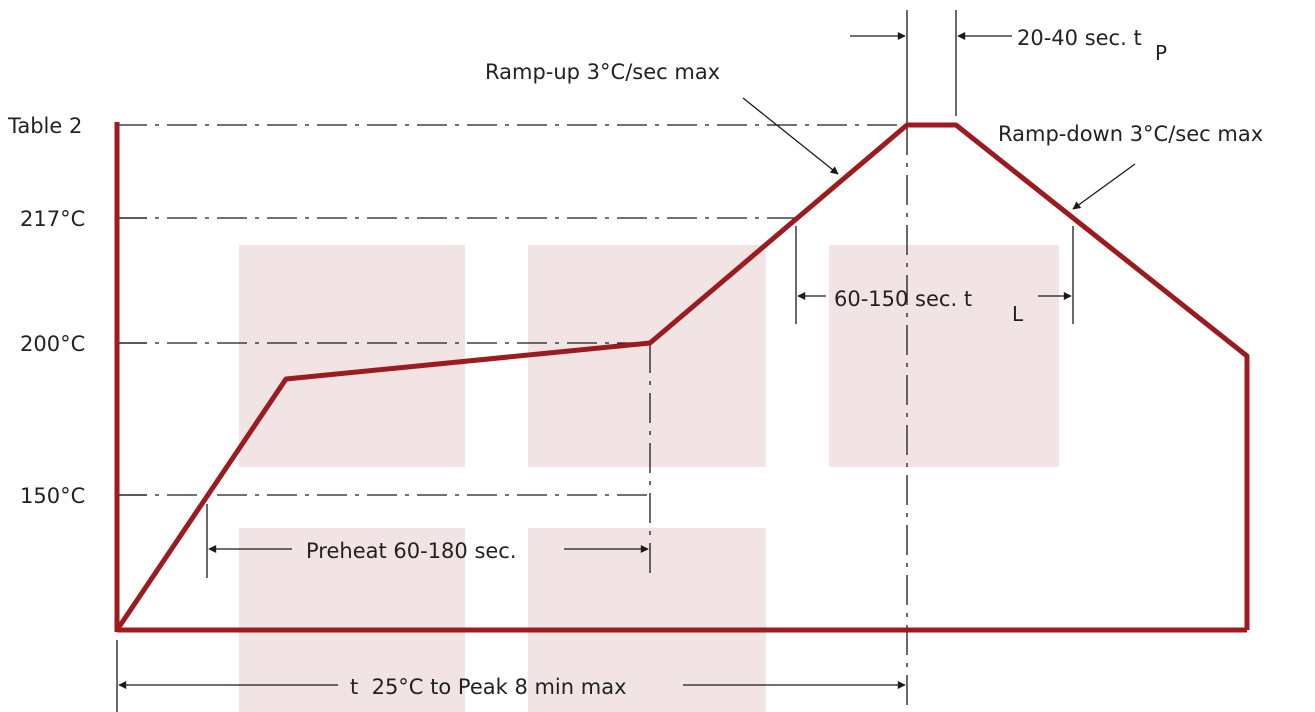  I want to click on tl-subscript: L, so click(1018, 314).